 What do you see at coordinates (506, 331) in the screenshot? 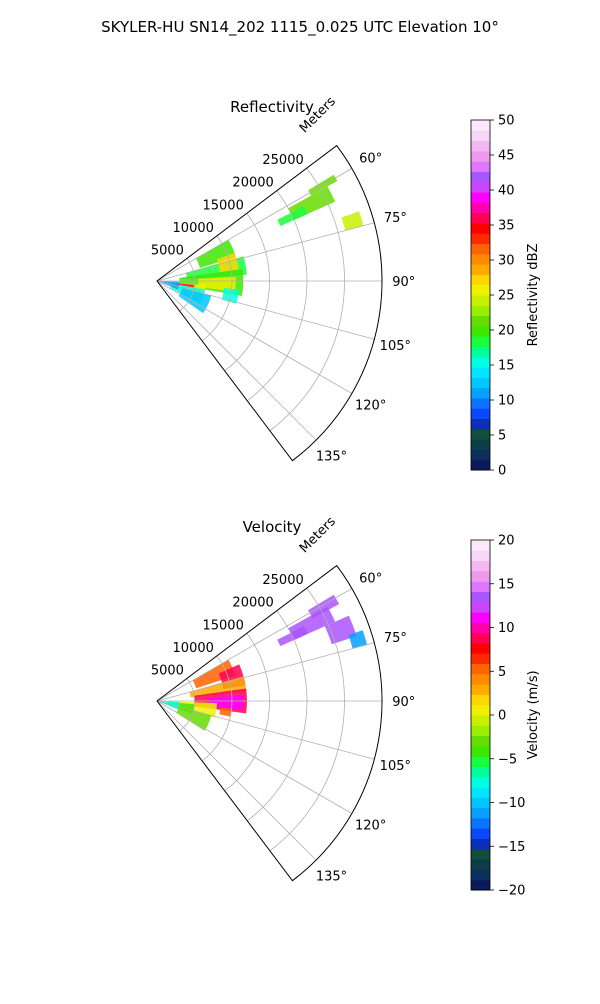
I see `colorbar-tick-label: 20` at bounding box center [506, 331].